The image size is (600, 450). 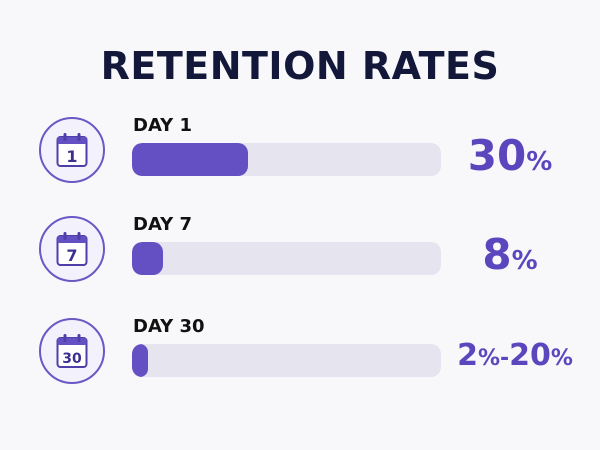 What do you see at coordinates (71, 255) in the screenshot?
I see `calendar-day-number: 7` at bounding box center [71, 255].